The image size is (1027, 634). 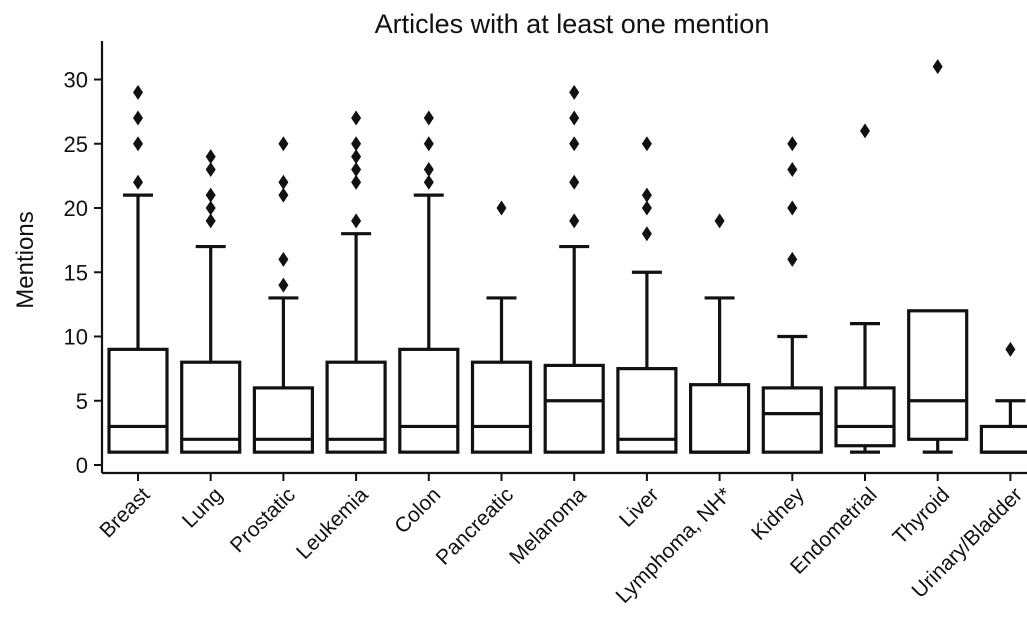 What do you see at coordinates (778, 514) in the screenshot?
I see `x-tick-label: Kidney` at bounding box center [778, 514].